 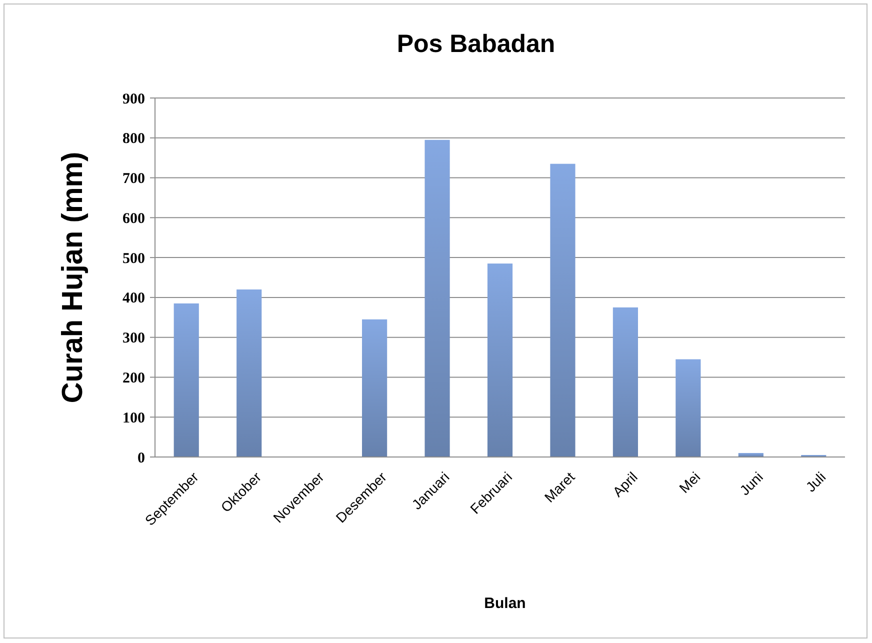 What do you see at coordinates (141, 458) in the screenshot?
I see `y-tick-label: 0` at bounding box center [141, 458].